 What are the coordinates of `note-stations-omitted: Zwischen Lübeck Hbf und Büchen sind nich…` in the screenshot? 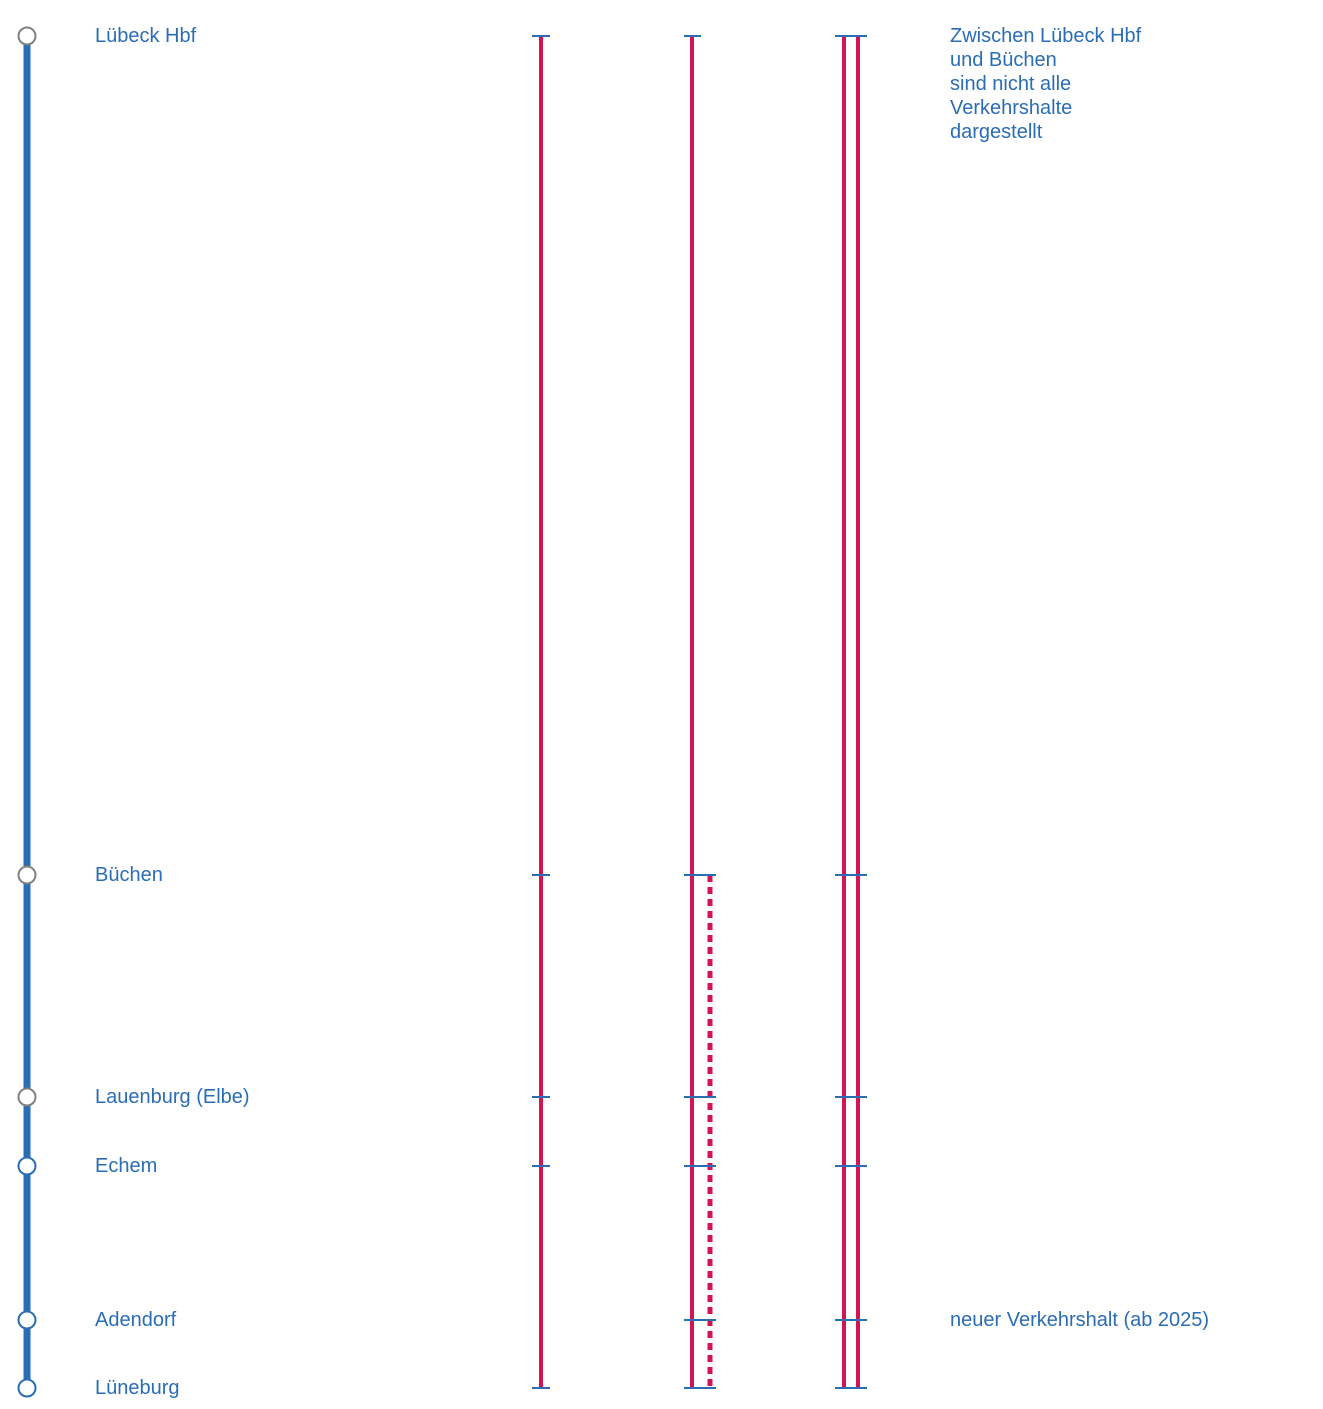 It's located at (1045, 84).